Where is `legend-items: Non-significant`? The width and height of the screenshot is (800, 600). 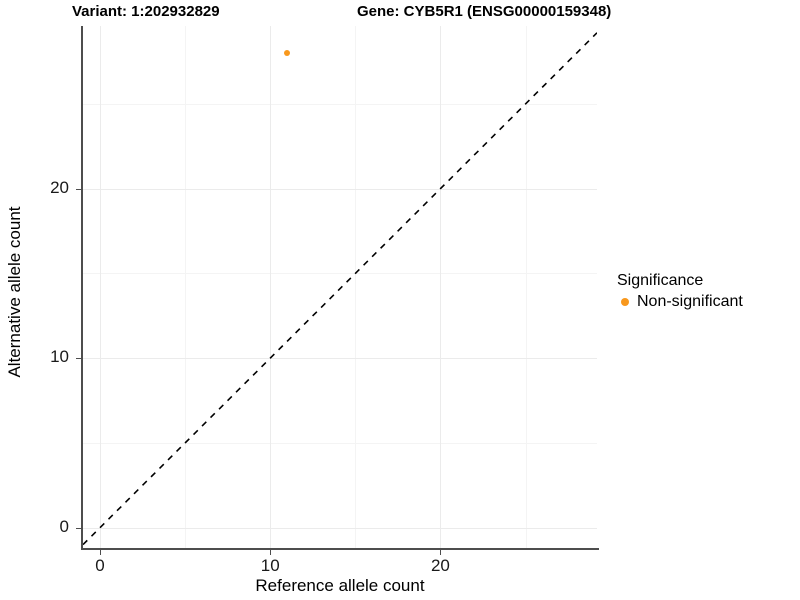 legend-items: Non-significant is located at coordinates (680, 302).